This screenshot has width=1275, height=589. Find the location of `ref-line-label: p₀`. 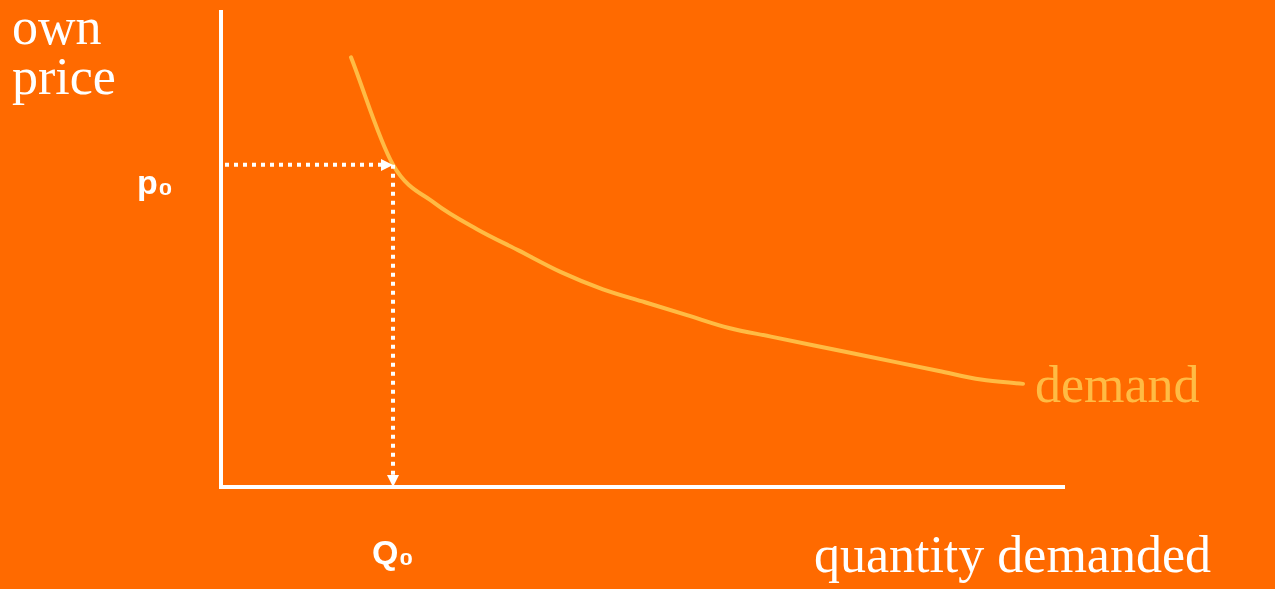

ref-line-label: p₀ is located at coordinates (155, 182).